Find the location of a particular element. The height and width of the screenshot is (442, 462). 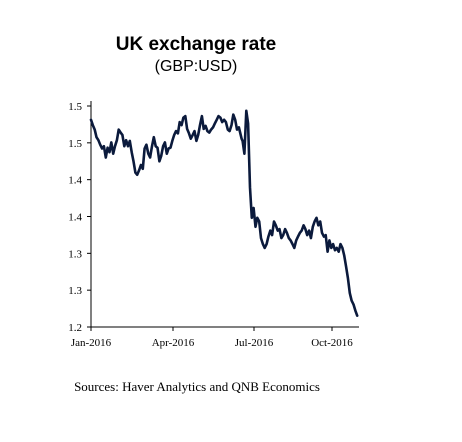

x-tick-label: Jan-2016 is located at coordinates (91, 343).